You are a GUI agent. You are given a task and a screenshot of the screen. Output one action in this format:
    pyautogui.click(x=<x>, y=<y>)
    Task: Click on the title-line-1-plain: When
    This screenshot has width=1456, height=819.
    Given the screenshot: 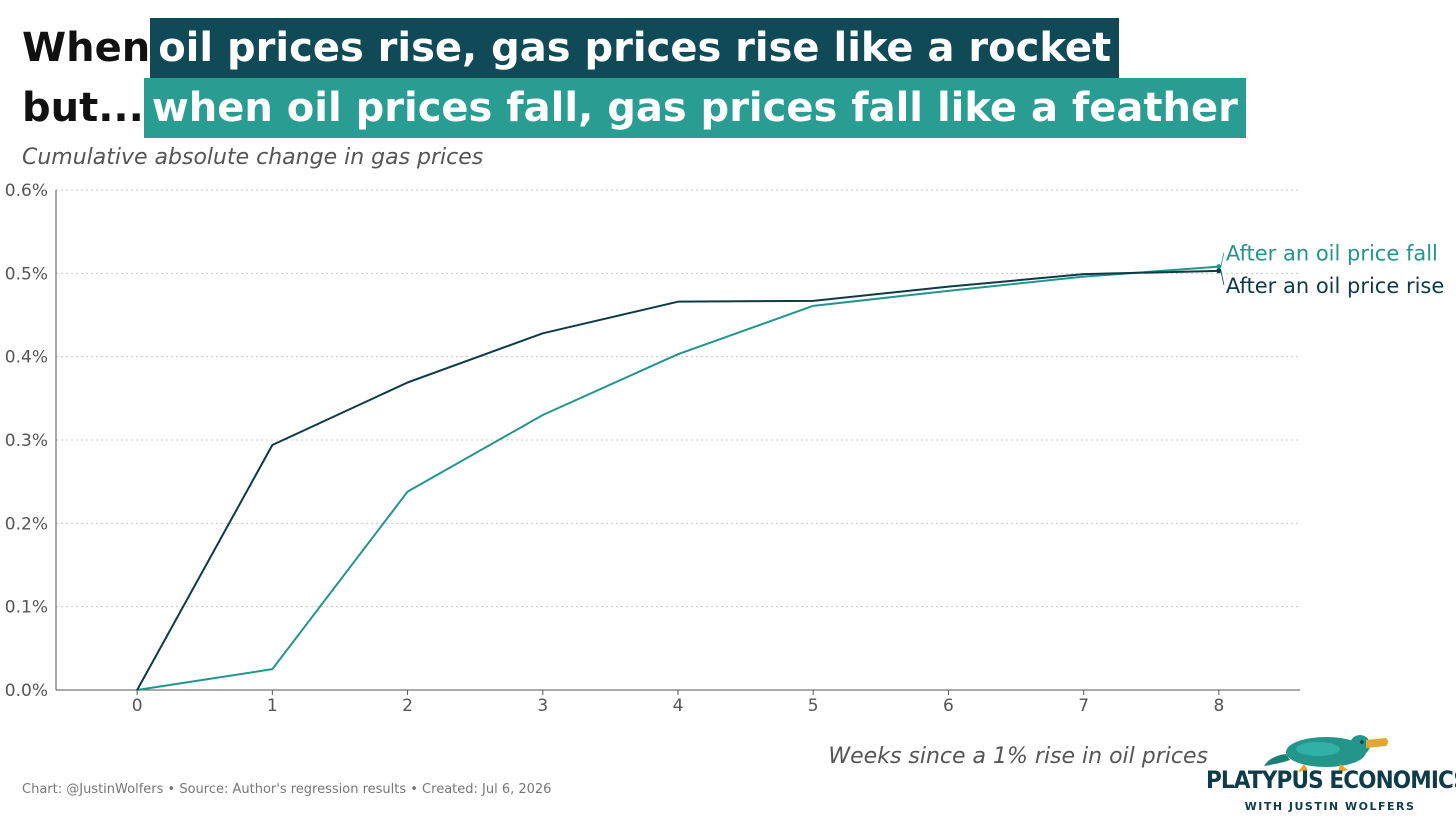 What is the action you would take?
    pyautogui.click(x=86, y=48)
    